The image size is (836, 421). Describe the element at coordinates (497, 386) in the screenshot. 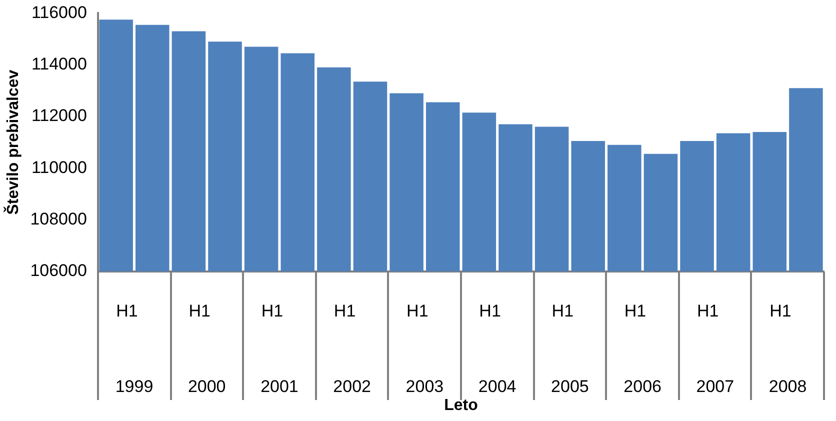

I see `text: 2004` at that location.